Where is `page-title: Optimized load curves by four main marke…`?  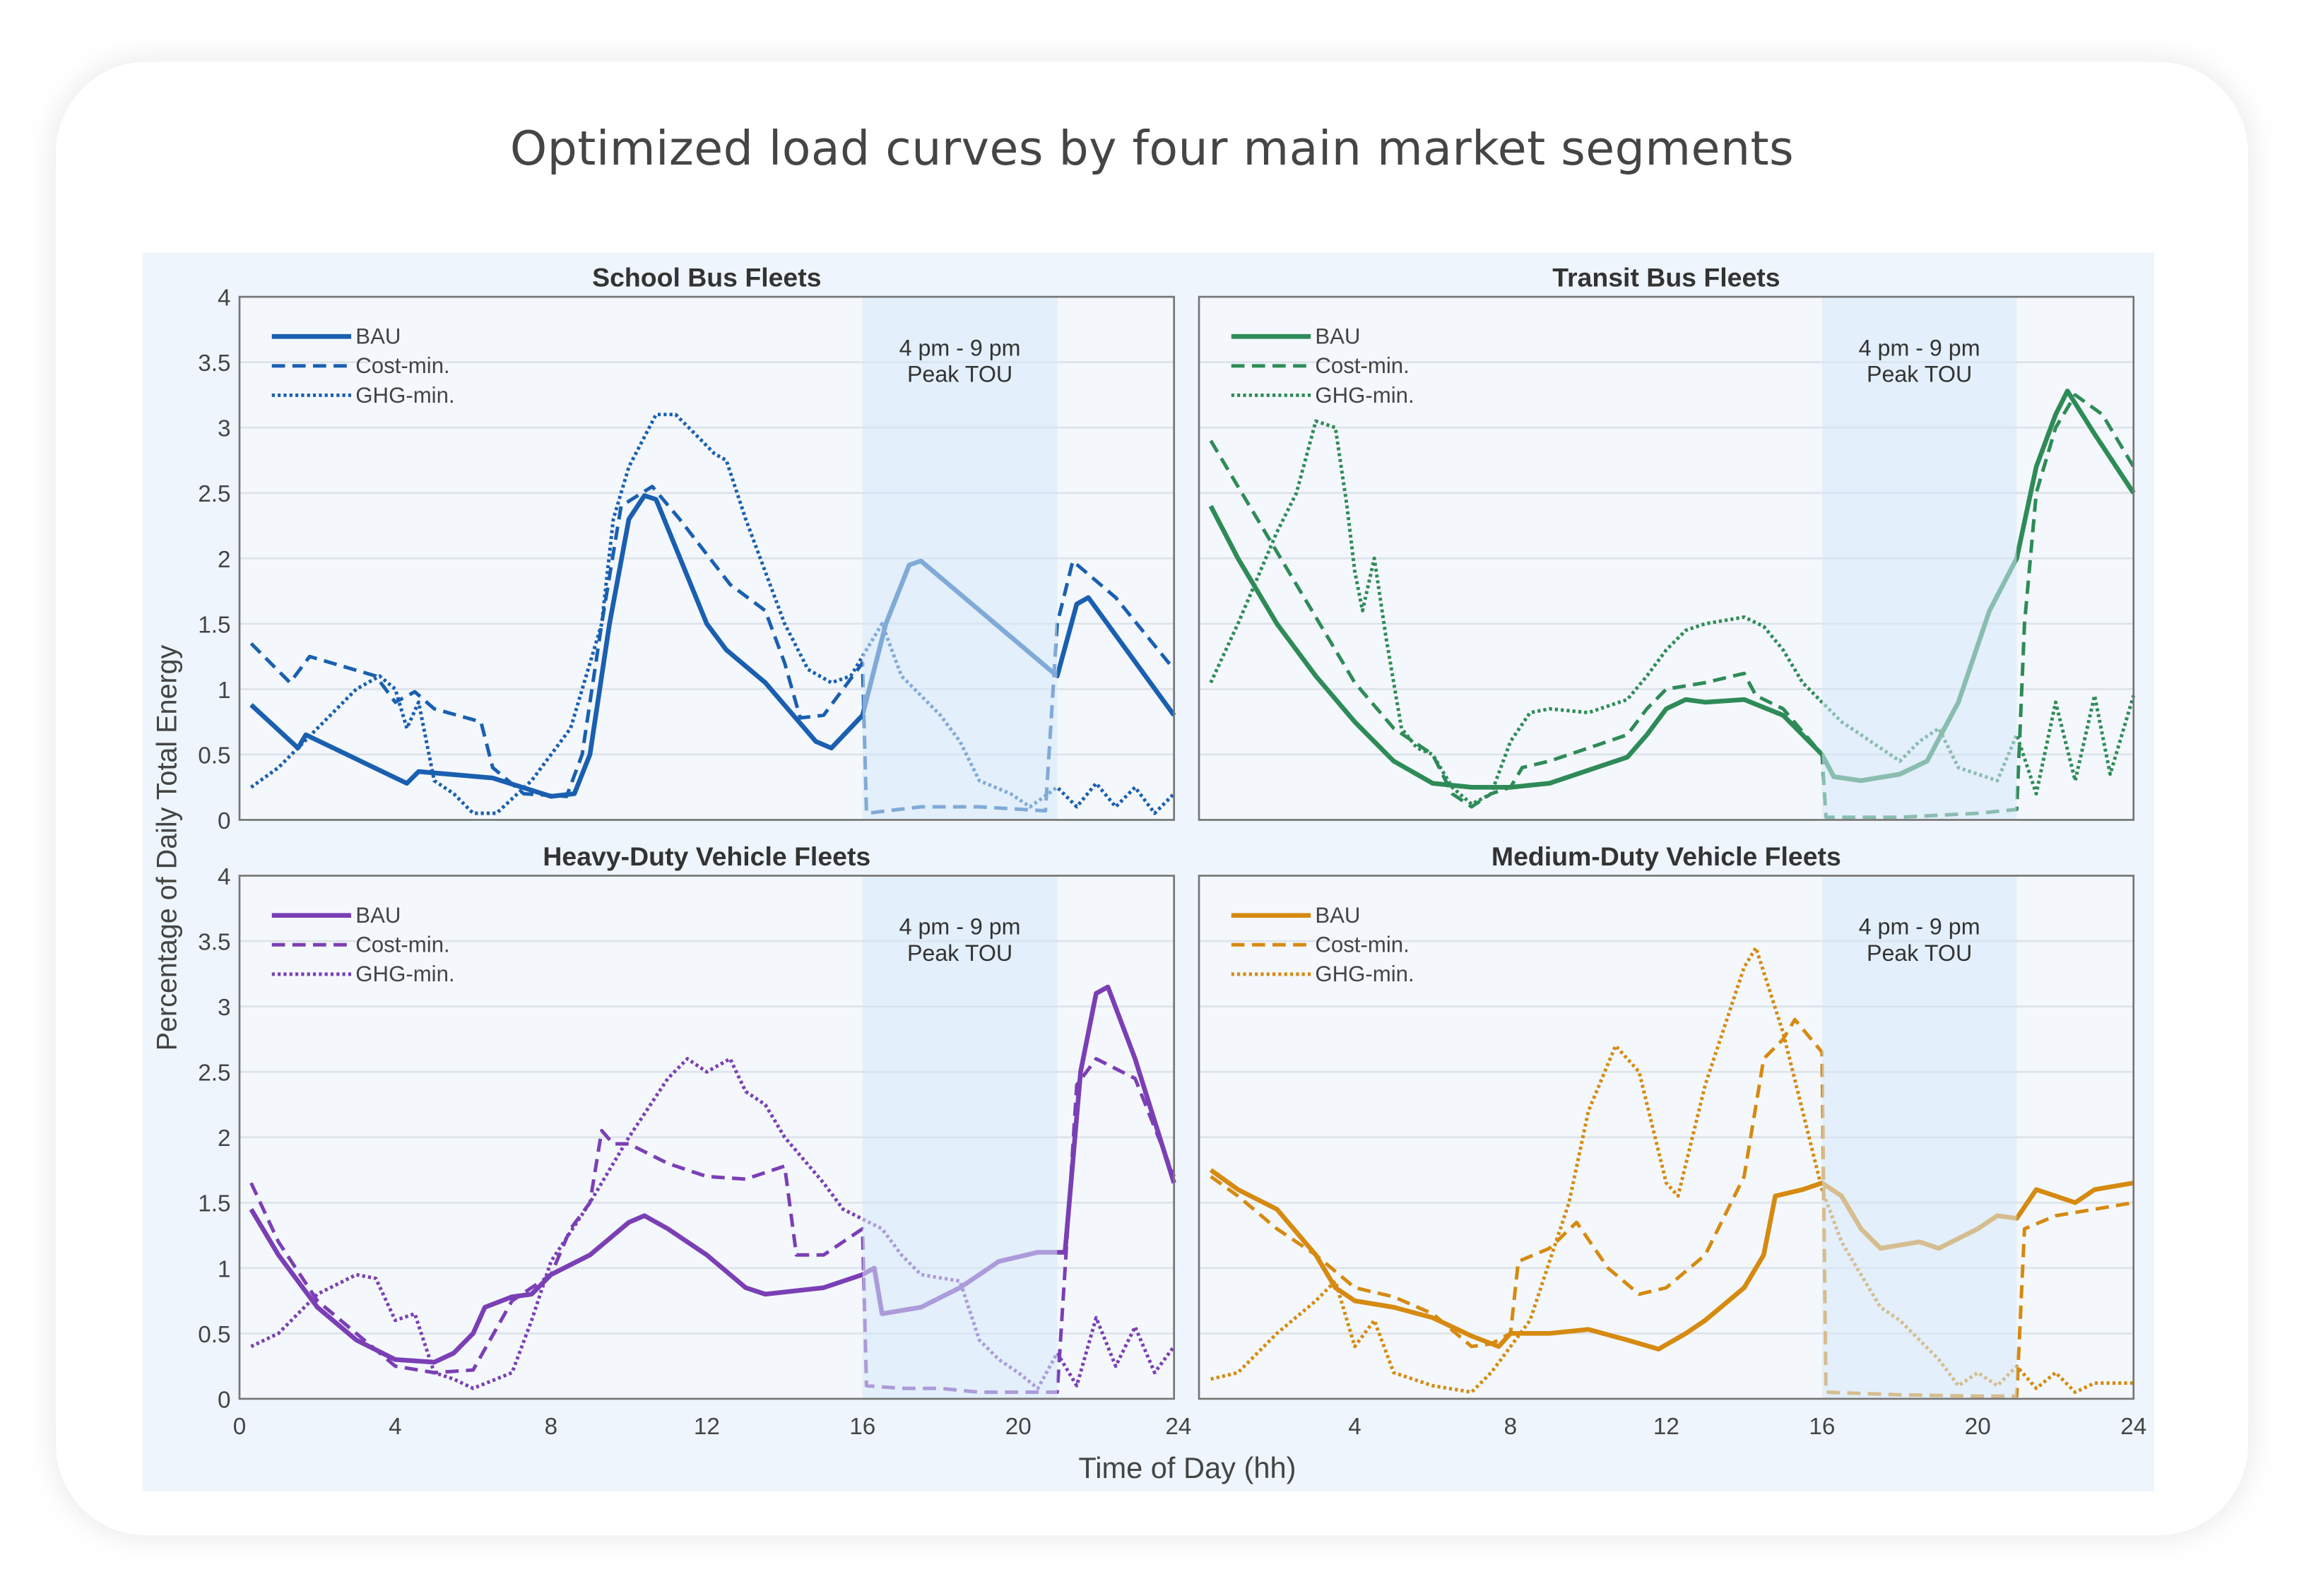 page-title: Optimized load curves by four main marke… is located at coordinates (1152, 148).